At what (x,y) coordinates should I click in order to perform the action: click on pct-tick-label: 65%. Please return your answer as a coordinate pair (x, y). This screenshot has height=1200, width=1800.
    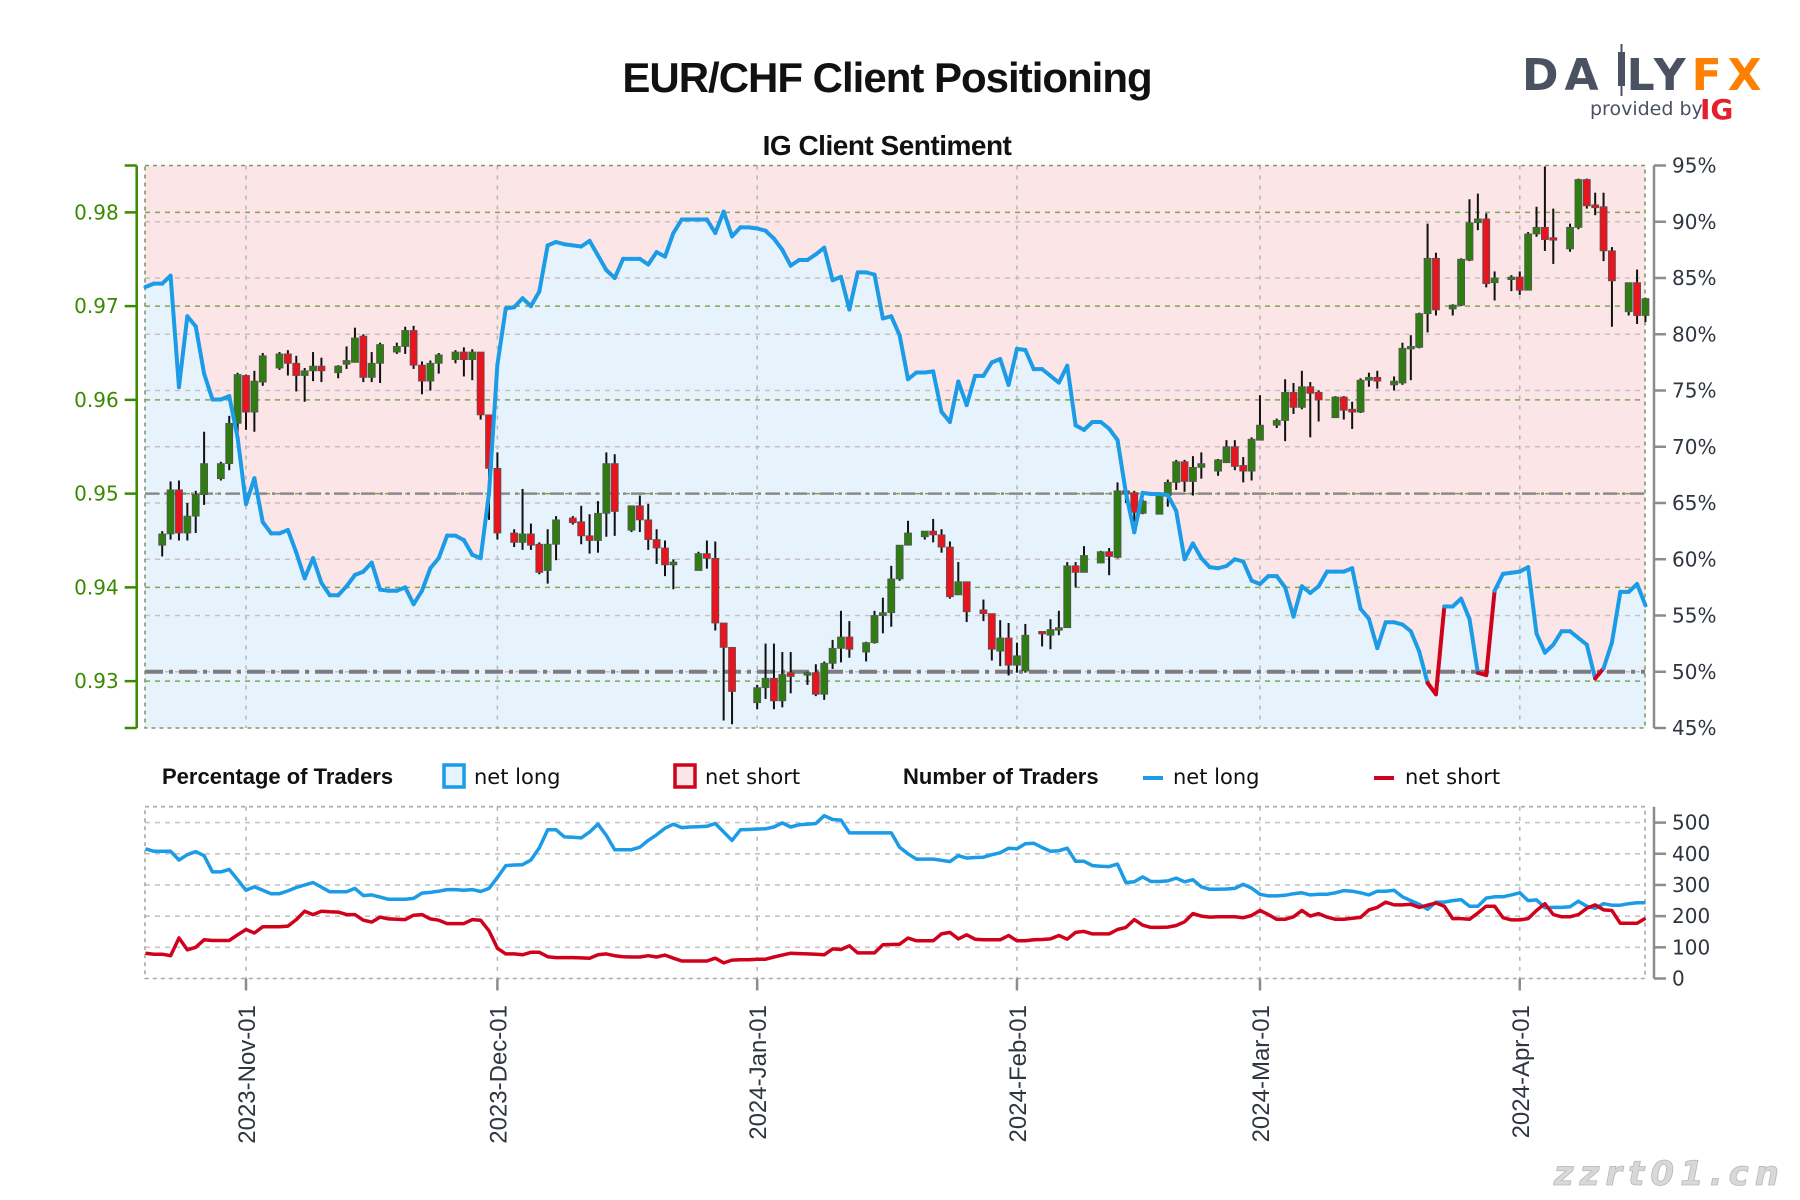
    Looking at the image, I should click on (1694, 503).